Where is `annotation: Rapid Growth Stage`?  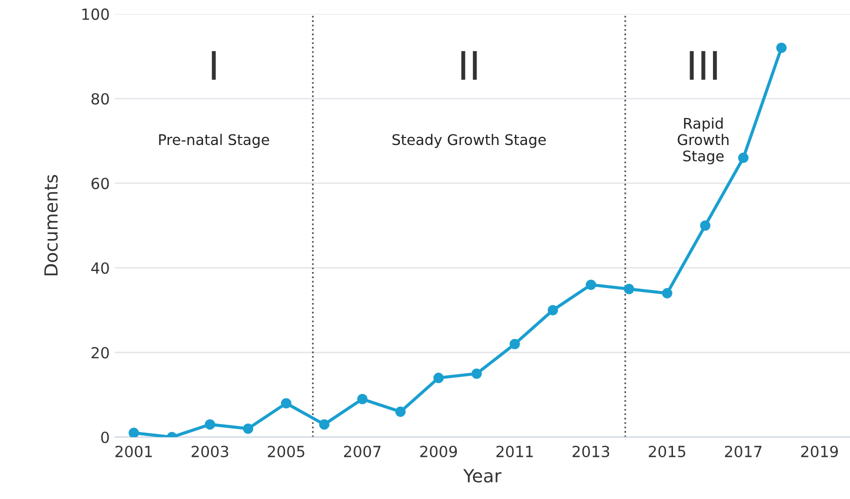
annotation: Rapid Growth Stage is located at coordinates (703, 141).